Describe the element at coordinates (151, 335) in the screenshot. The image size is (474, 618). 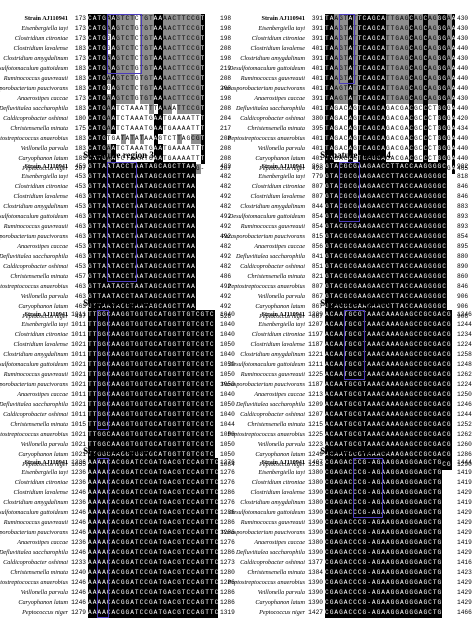
I see `sequence: TTGGCAAGGTGGTGCATGGTTGTCGTC` at that location.